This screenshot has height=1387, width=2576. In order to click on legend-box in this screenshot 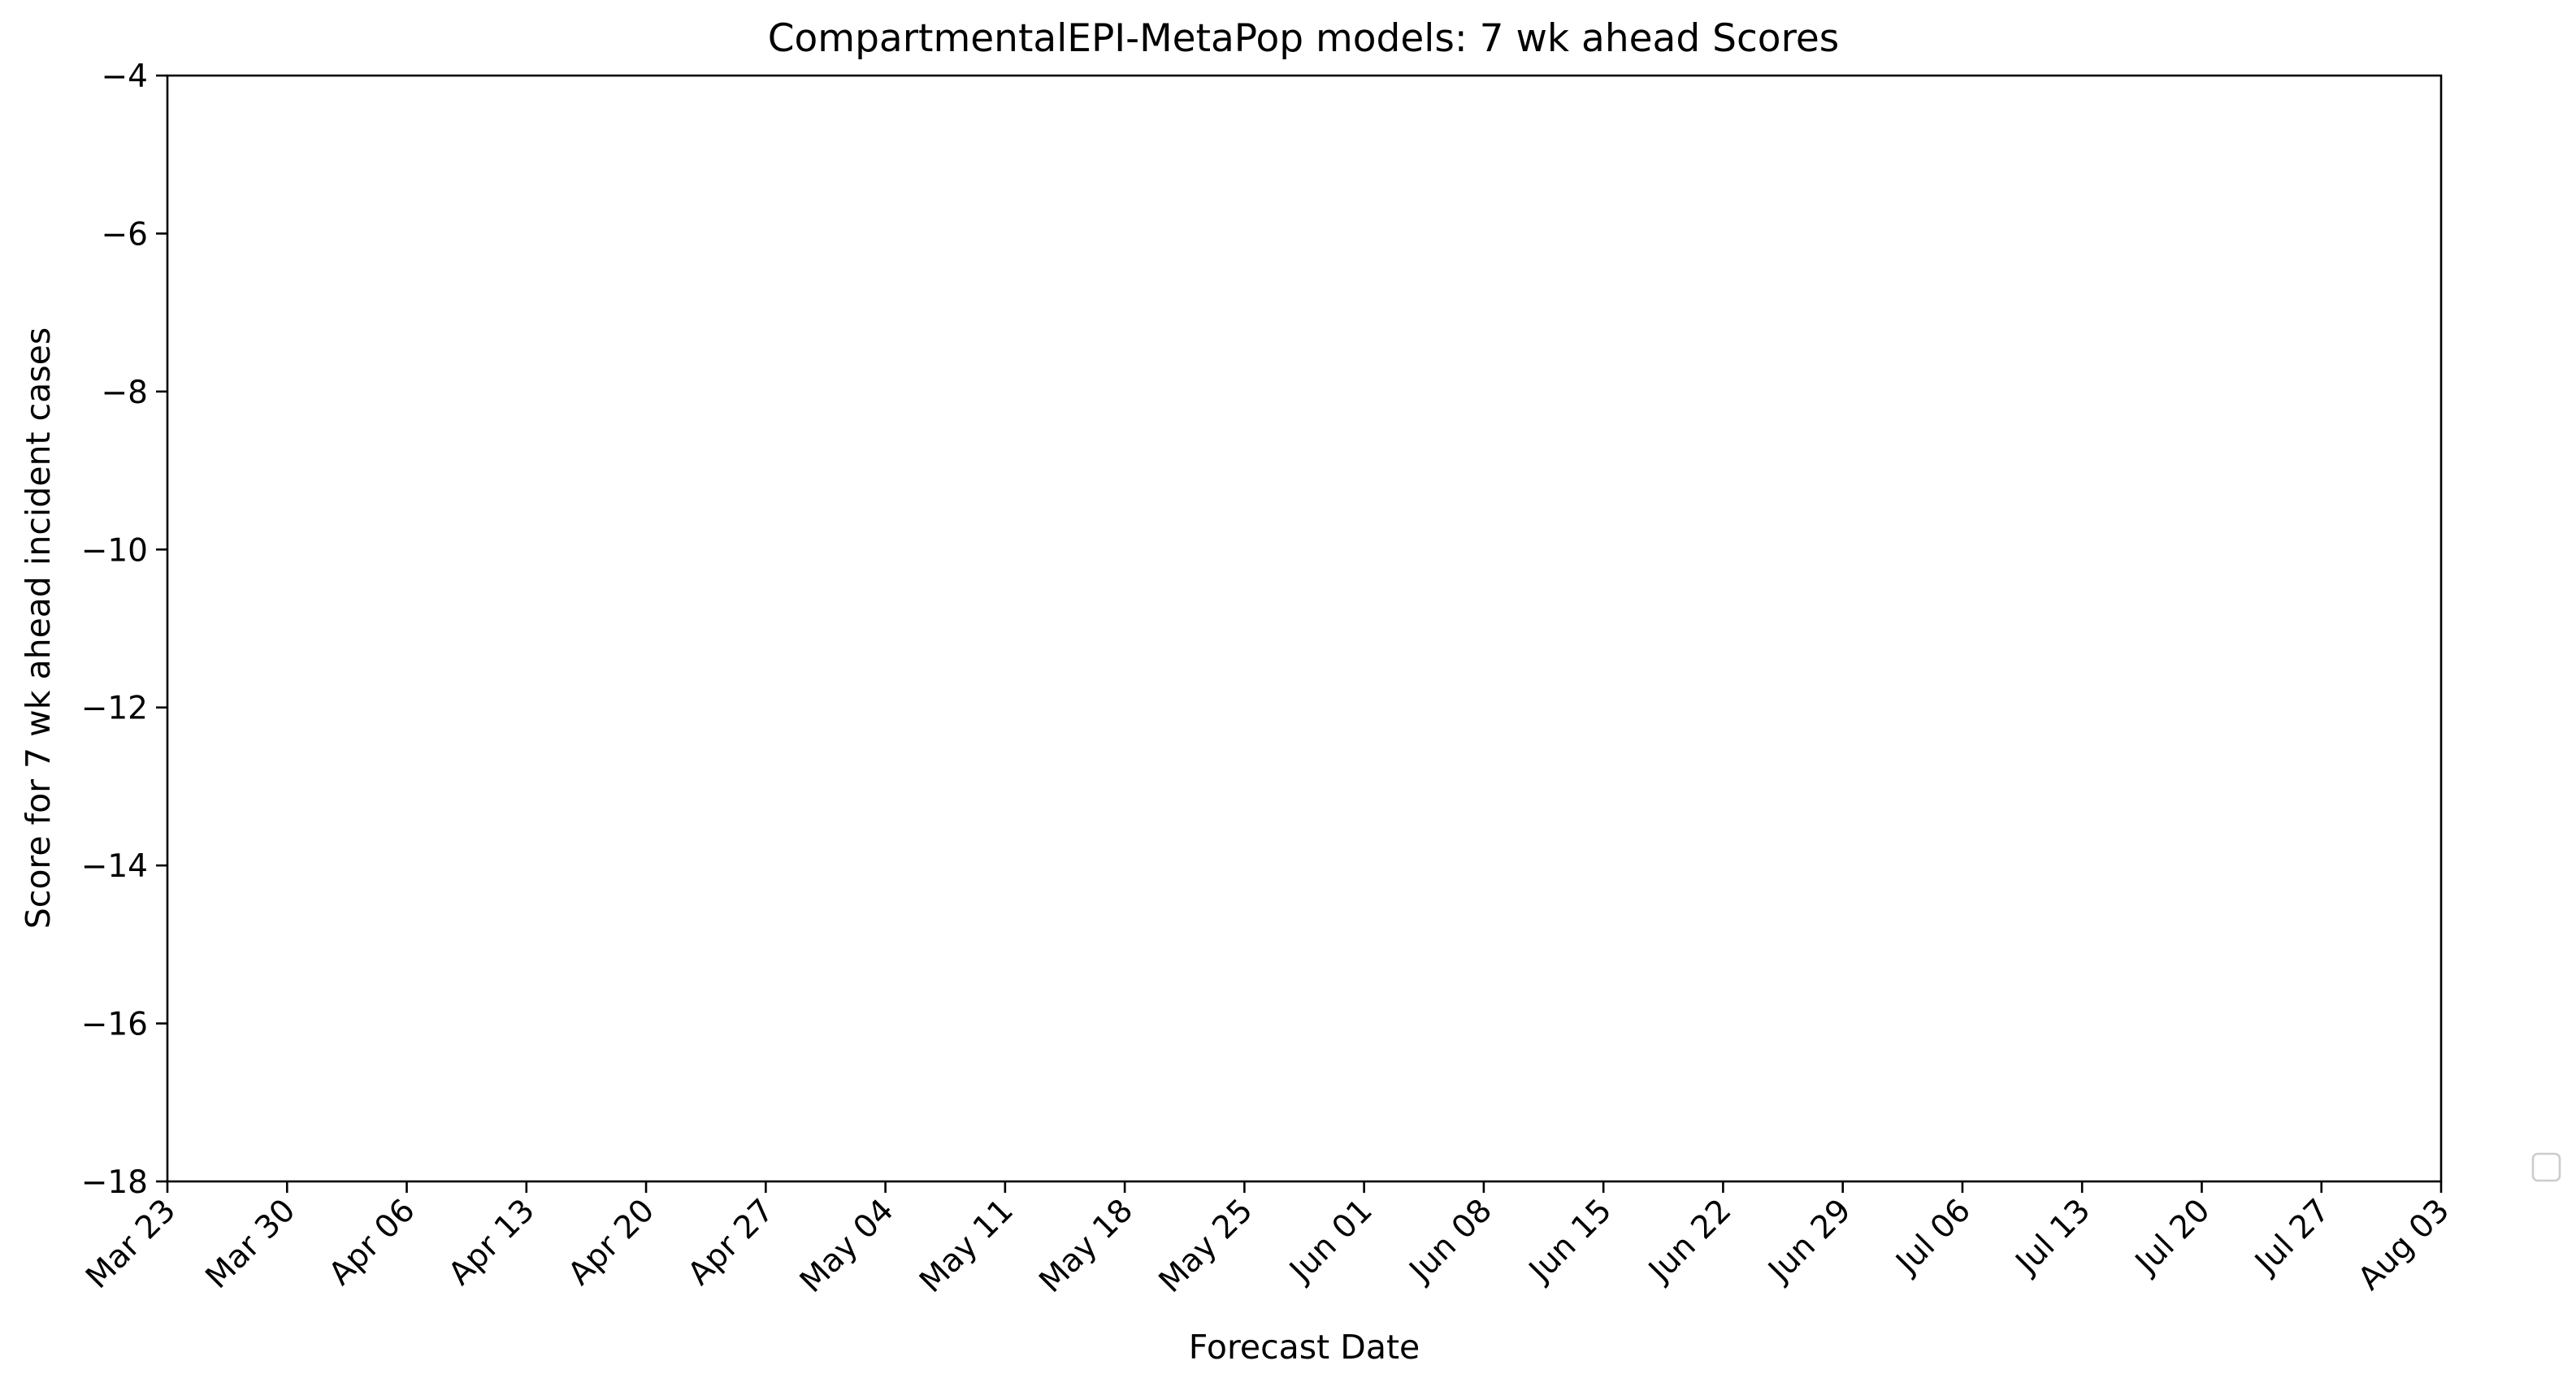, I will do `click(2546, 1167)`.